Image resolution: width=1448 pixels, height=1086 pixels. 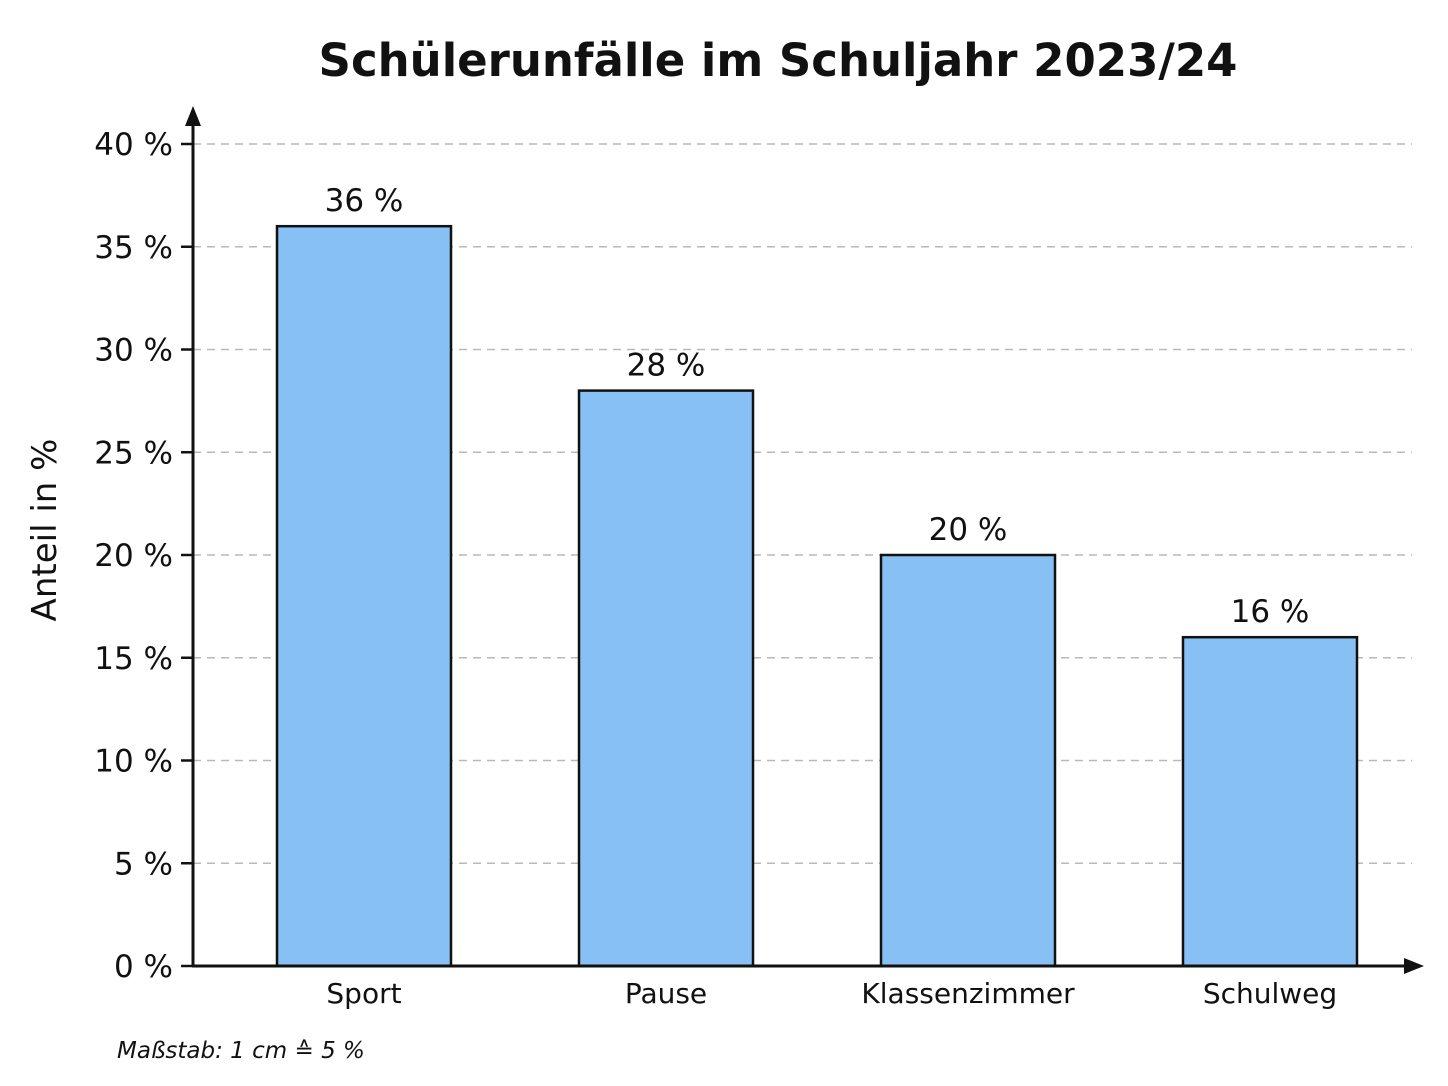 What do you see at coordinates (666, 366) in the screenshot?
I see `bar-value-label: 28 %` at bounding box center [666, 366].